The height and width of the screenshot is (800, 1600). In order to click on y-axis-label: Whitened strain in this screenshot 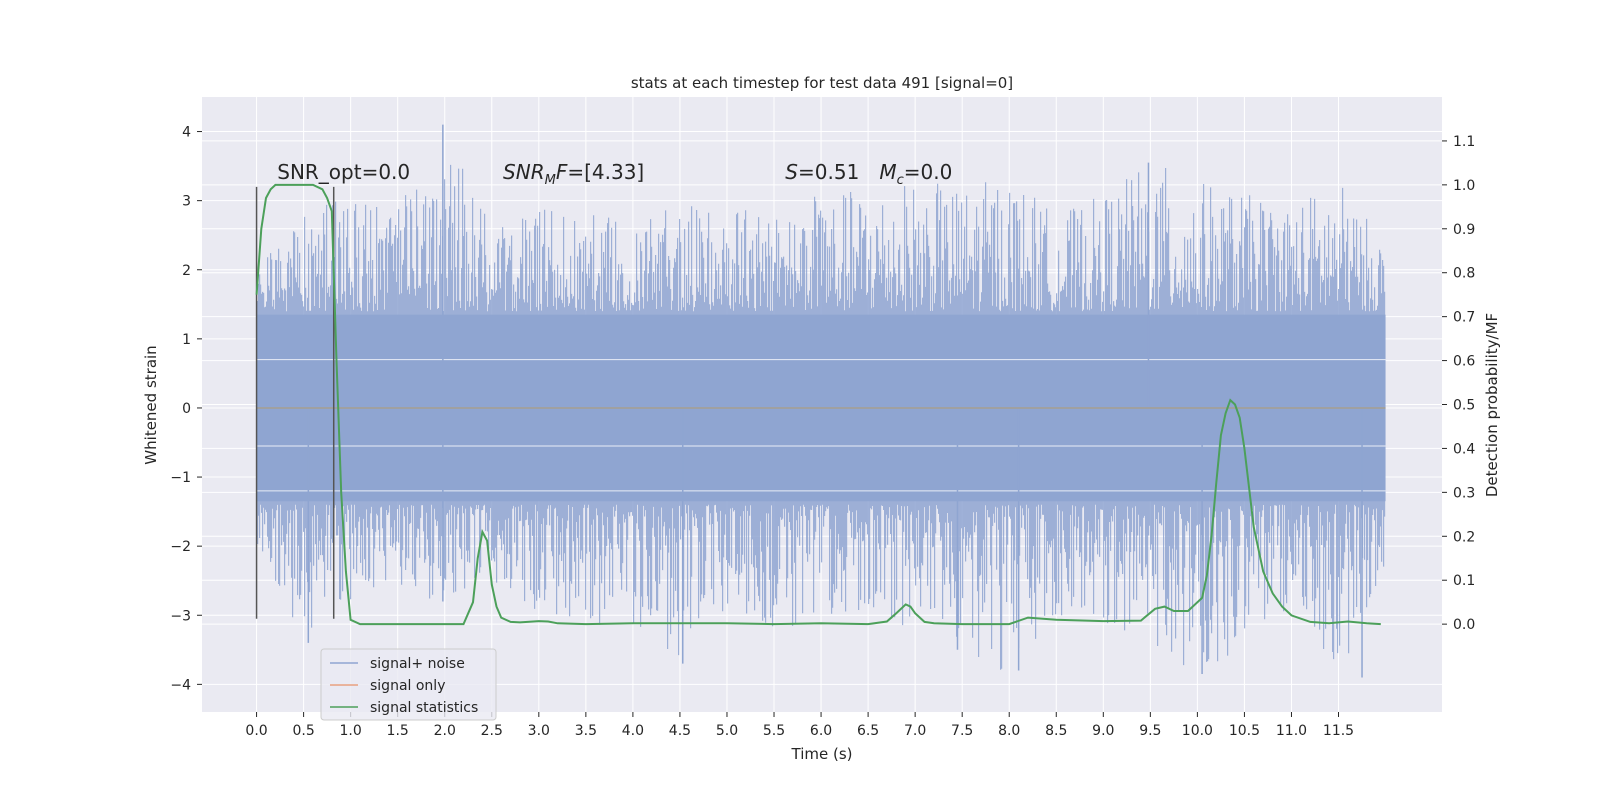, I will do `click(151, 404)`.